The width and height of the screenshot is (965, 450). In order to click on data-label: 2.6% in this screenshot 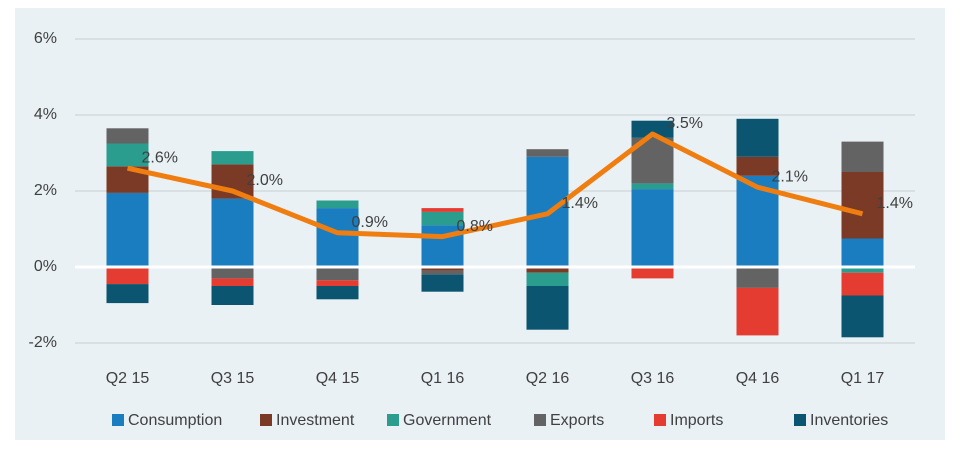, I will do `click(160, 157)`.